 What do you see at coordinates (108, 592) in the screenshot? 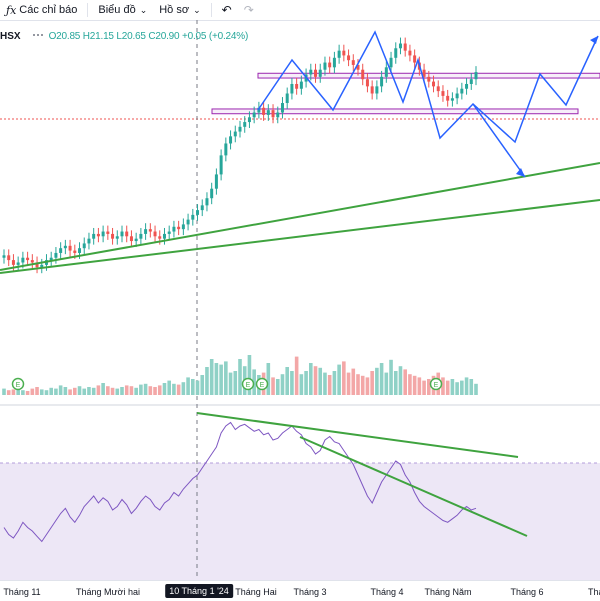
I see `x-tick-label: Tháng Mười hai` at bounding box center [108, 592].